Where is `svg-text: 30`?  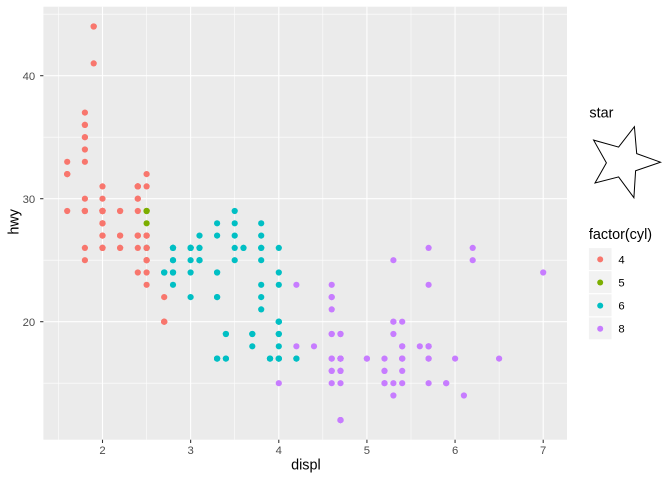 svg-text: 30 is located at coordinates (29, 200).